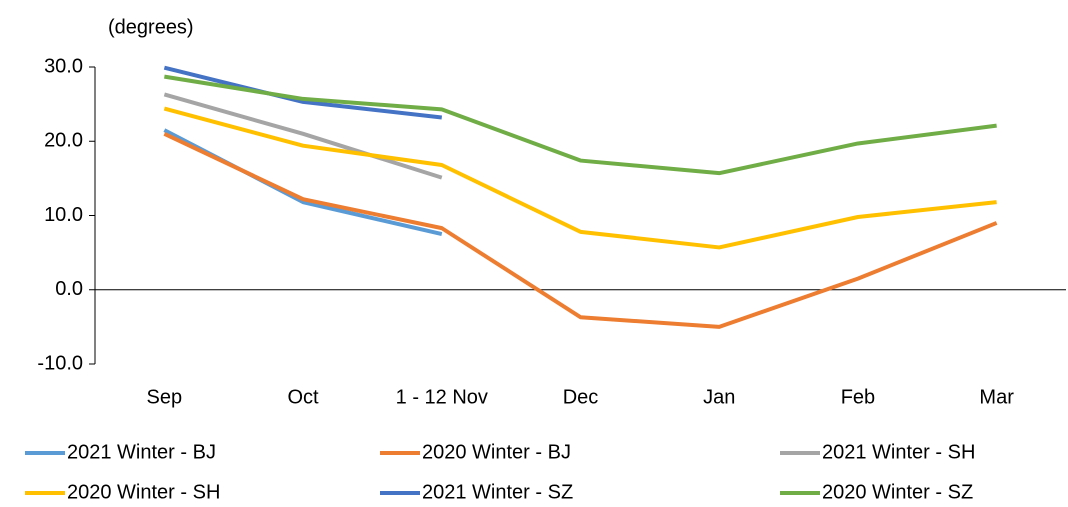 This screenshot has height=507, width=1068. What do you see at coordinates (63, 141) in the screenshot?
I see `y-tick-label: 20.0` at bounding box center [63, 141].